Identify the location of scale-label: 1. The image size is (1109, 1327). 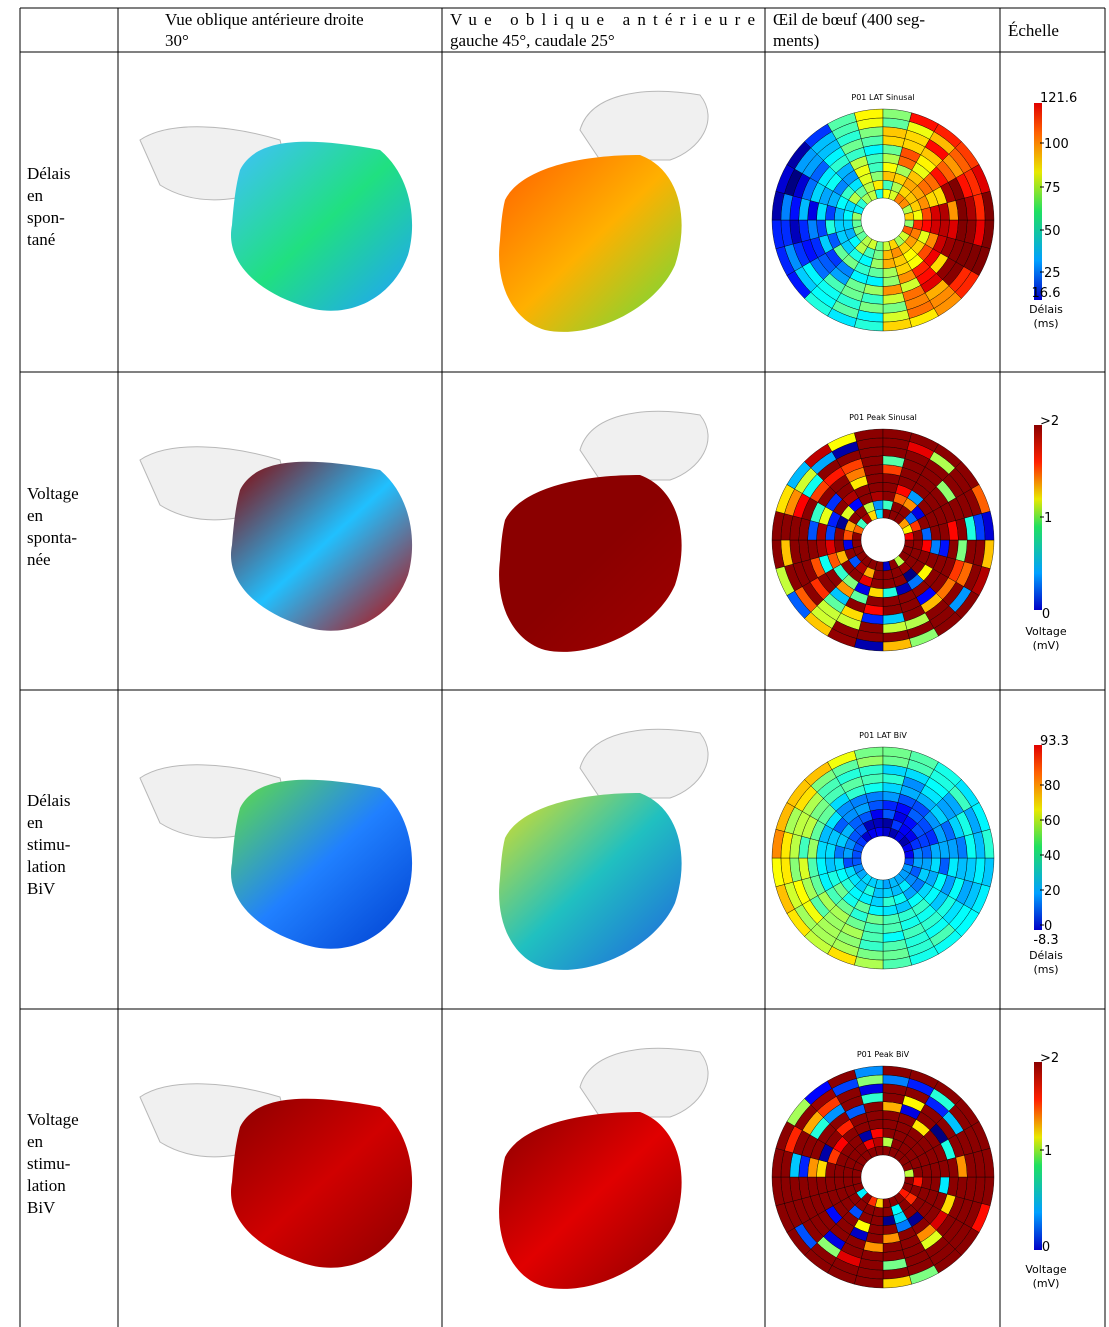
(1048, 1151).